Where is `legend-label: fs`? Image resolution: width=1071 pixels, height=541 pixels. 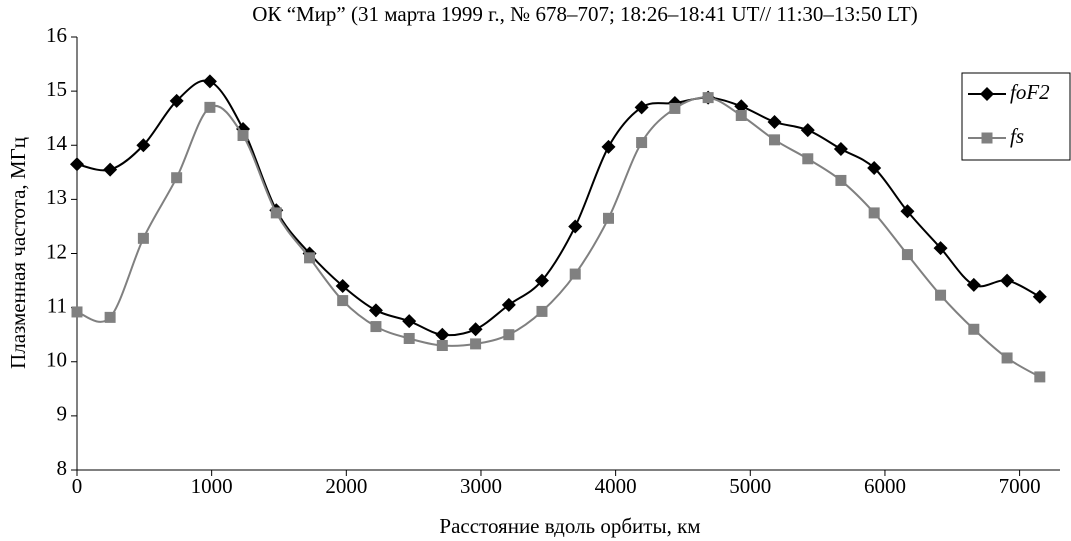
legend-label: fs is located at coordinates (1017, 136).